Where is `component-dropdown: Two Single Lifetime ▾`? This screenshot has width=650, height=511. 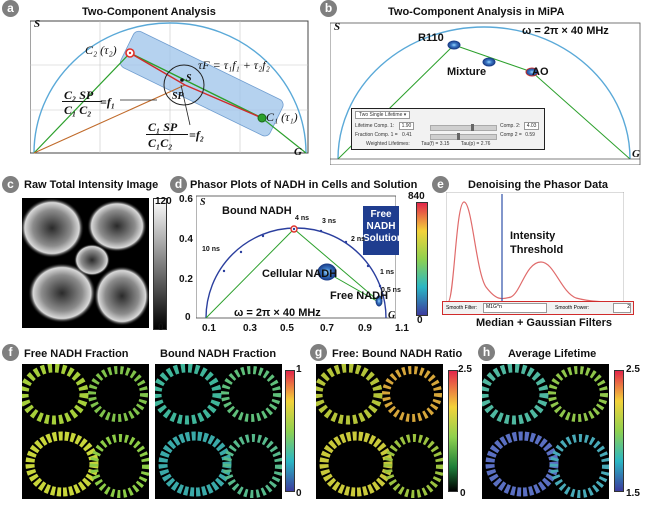
component-dropdown: Two Single Lifetime ▾ is located at coordinates (383, 115).